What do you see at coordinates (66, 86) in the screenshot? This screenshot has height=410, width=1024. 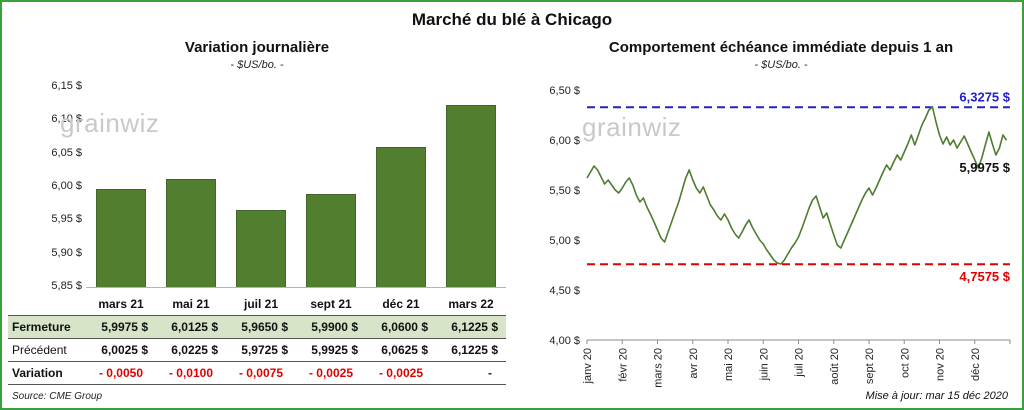 I see `bar-y-tick-label: 6,15 $` at bounding box center [66, 86].